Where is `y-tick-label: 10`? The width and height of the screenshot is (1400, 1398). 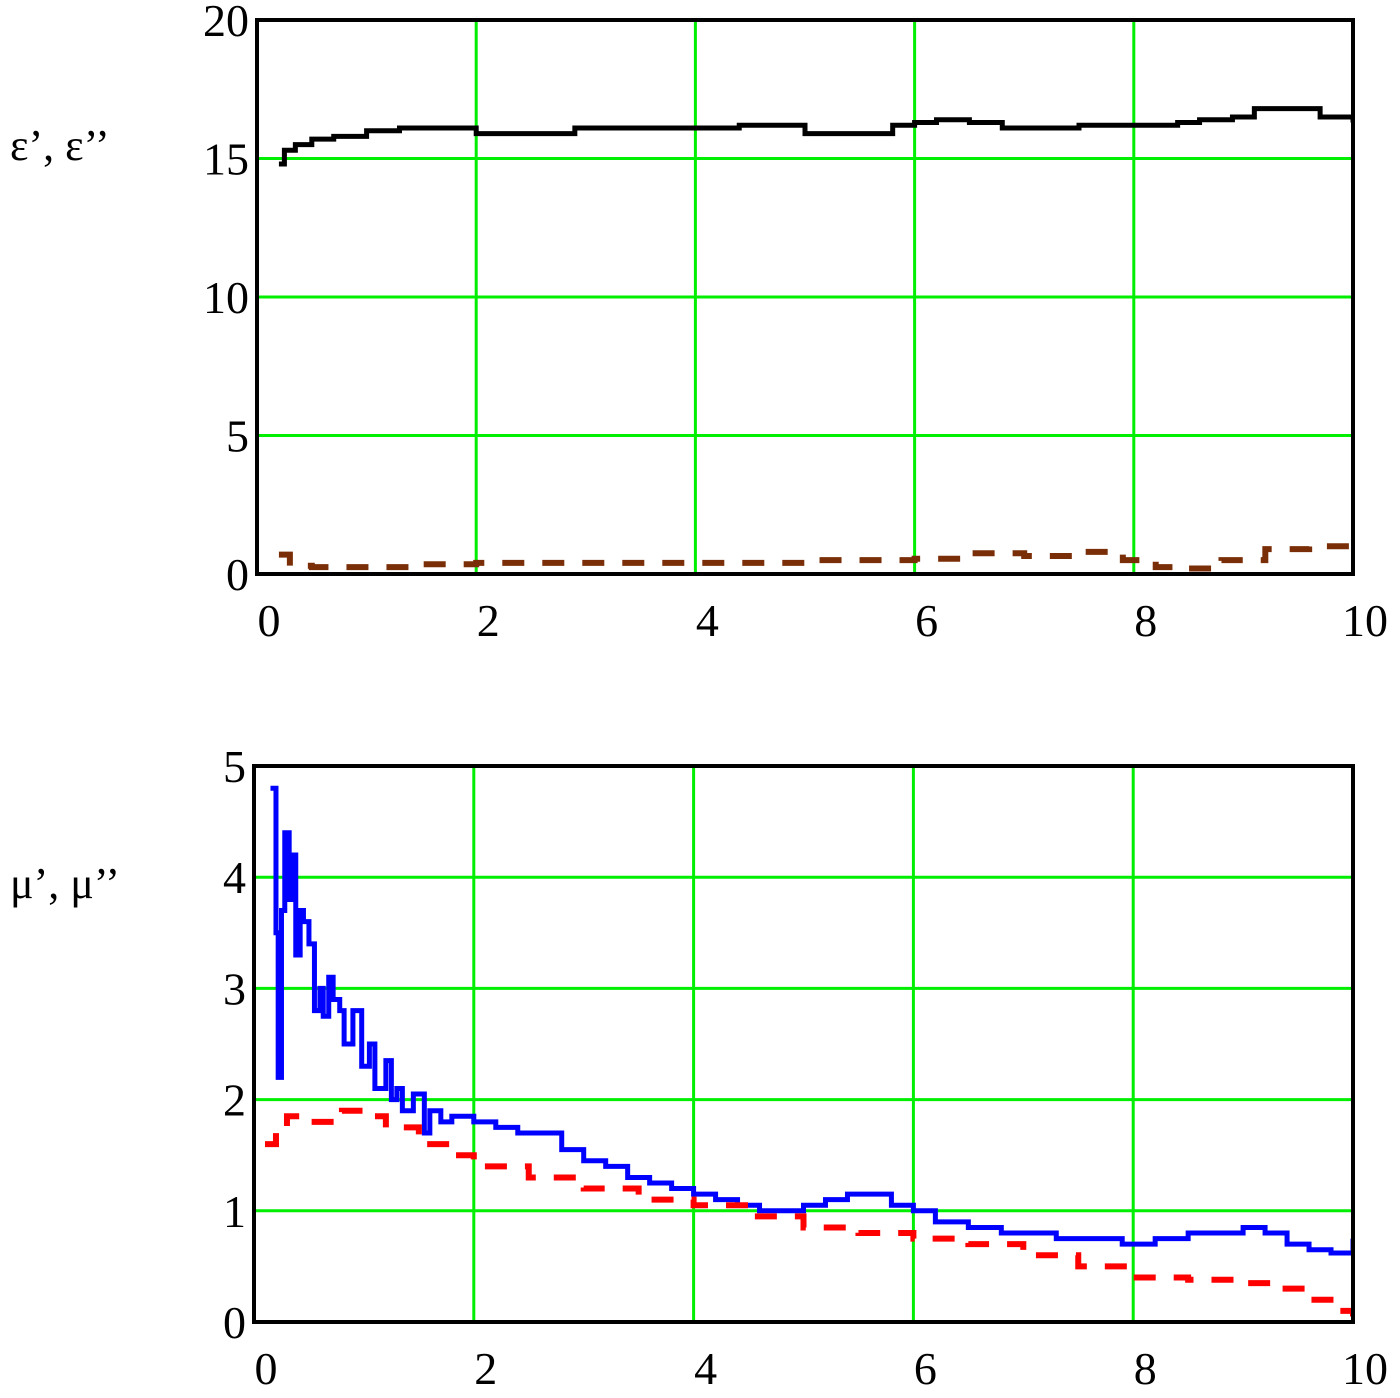 y-tick-label: 10 is located at coordinates (226, 297).